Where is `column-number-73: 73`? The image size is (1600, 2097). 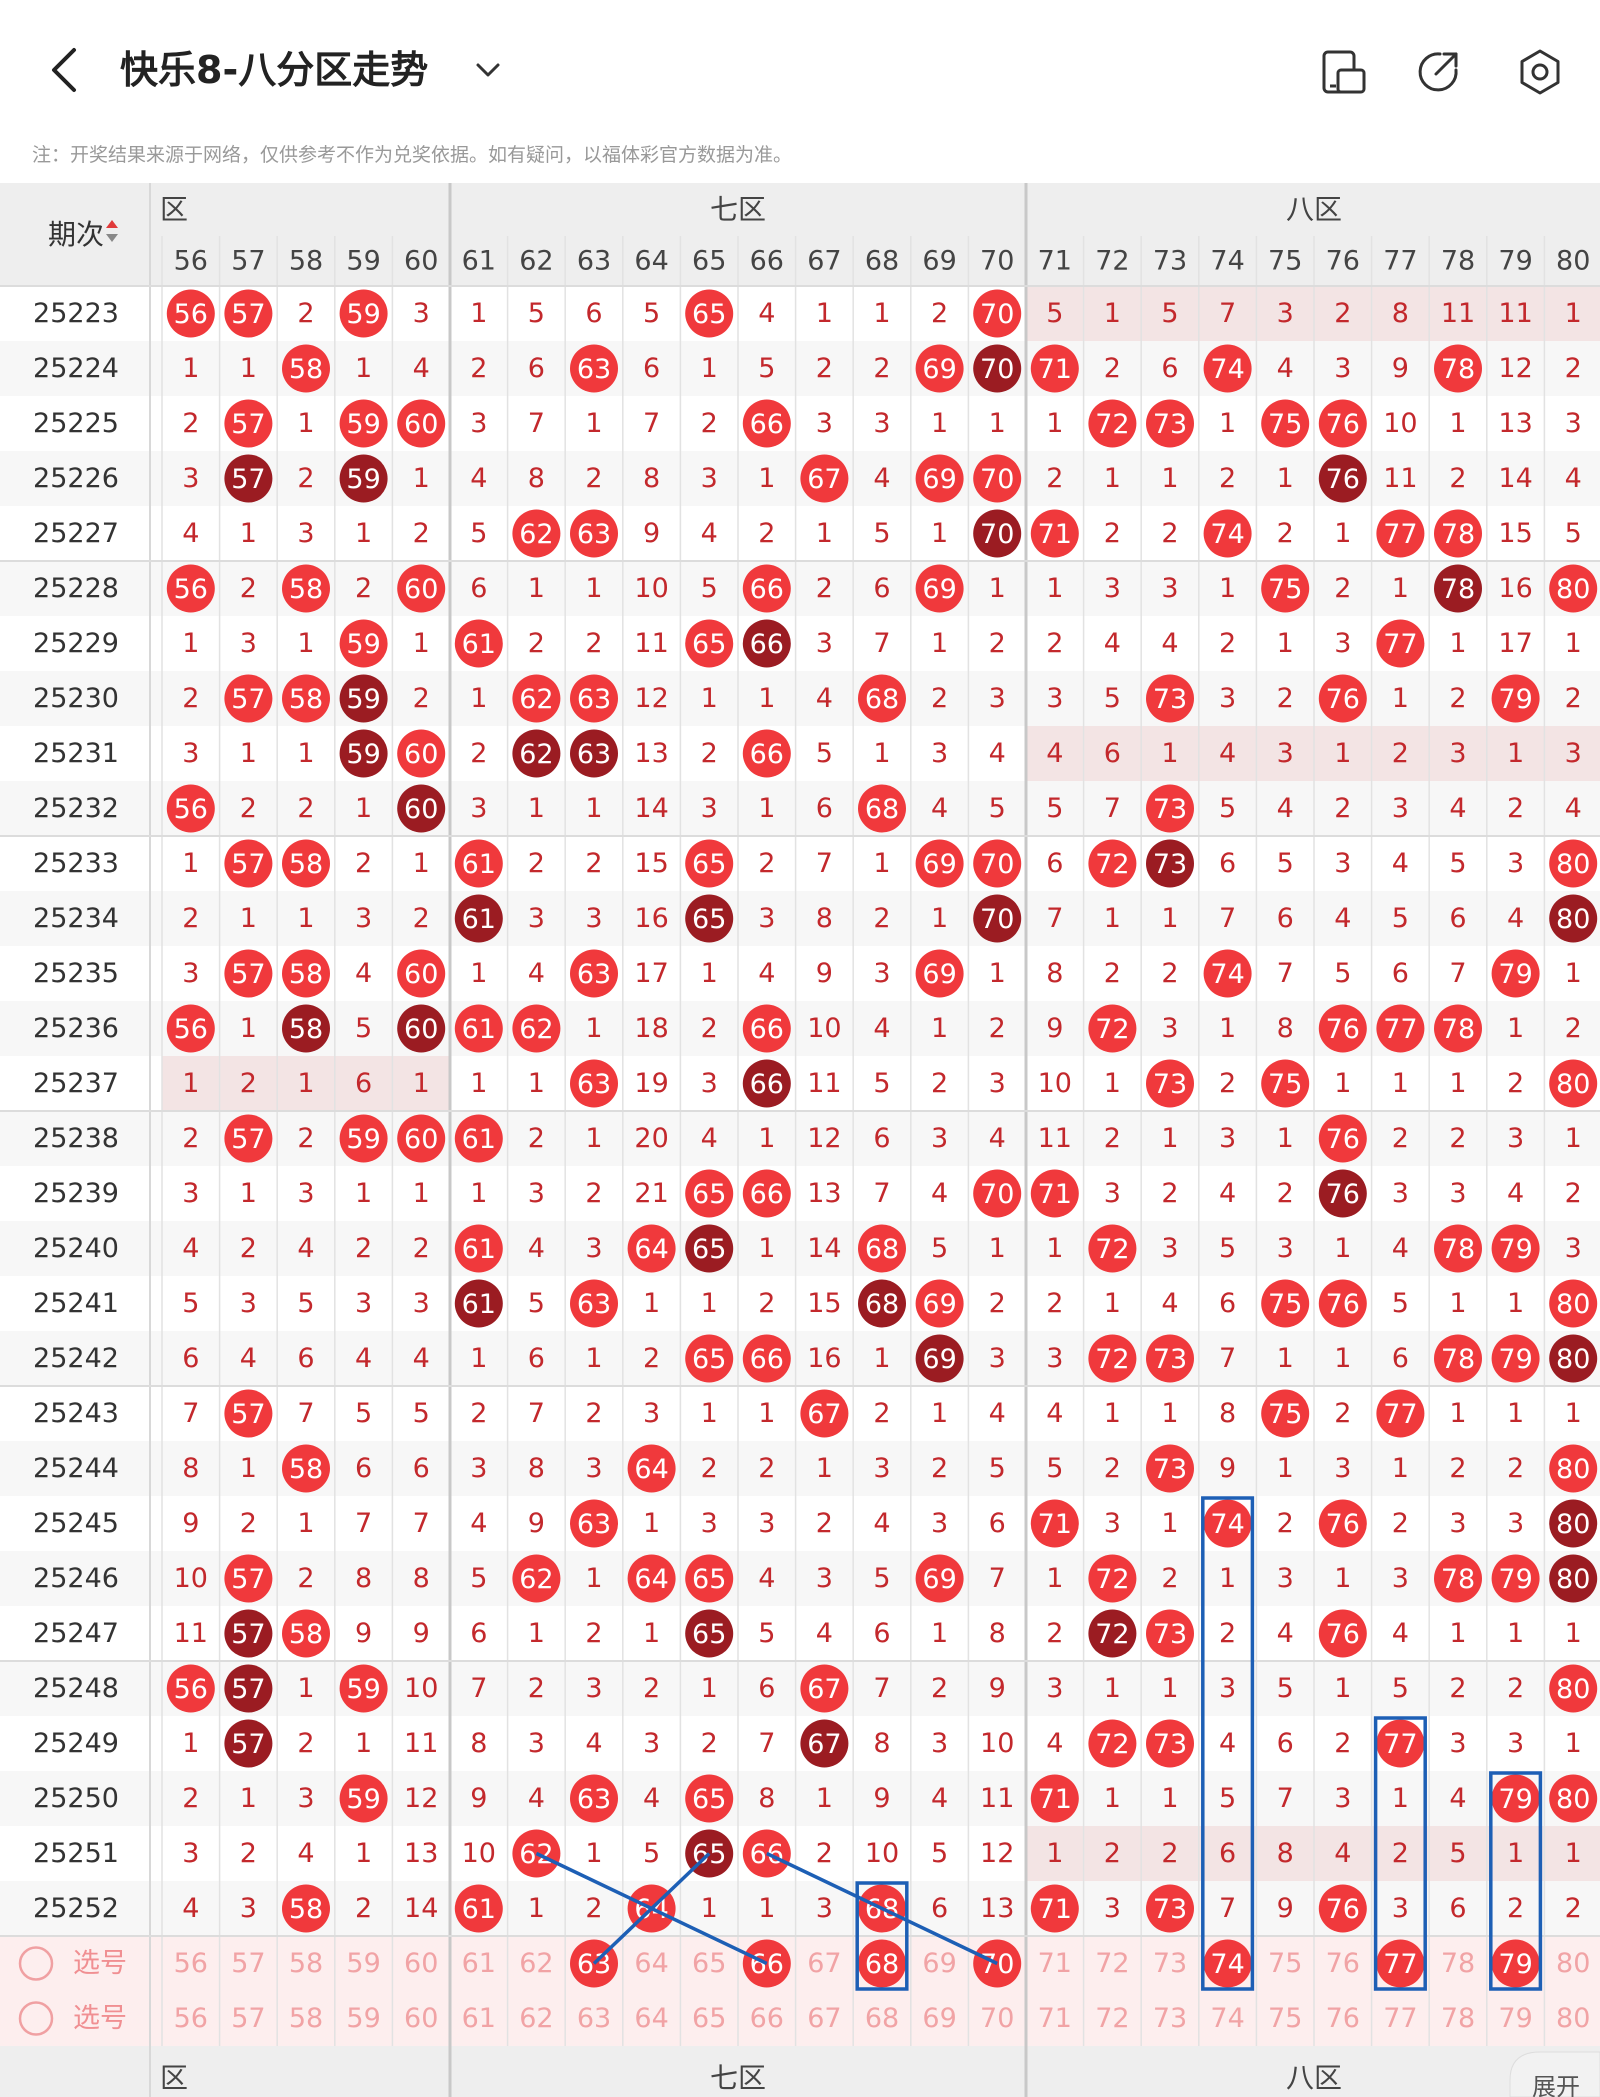
column-number-73: 73 is located at coordinates (1170, 261).